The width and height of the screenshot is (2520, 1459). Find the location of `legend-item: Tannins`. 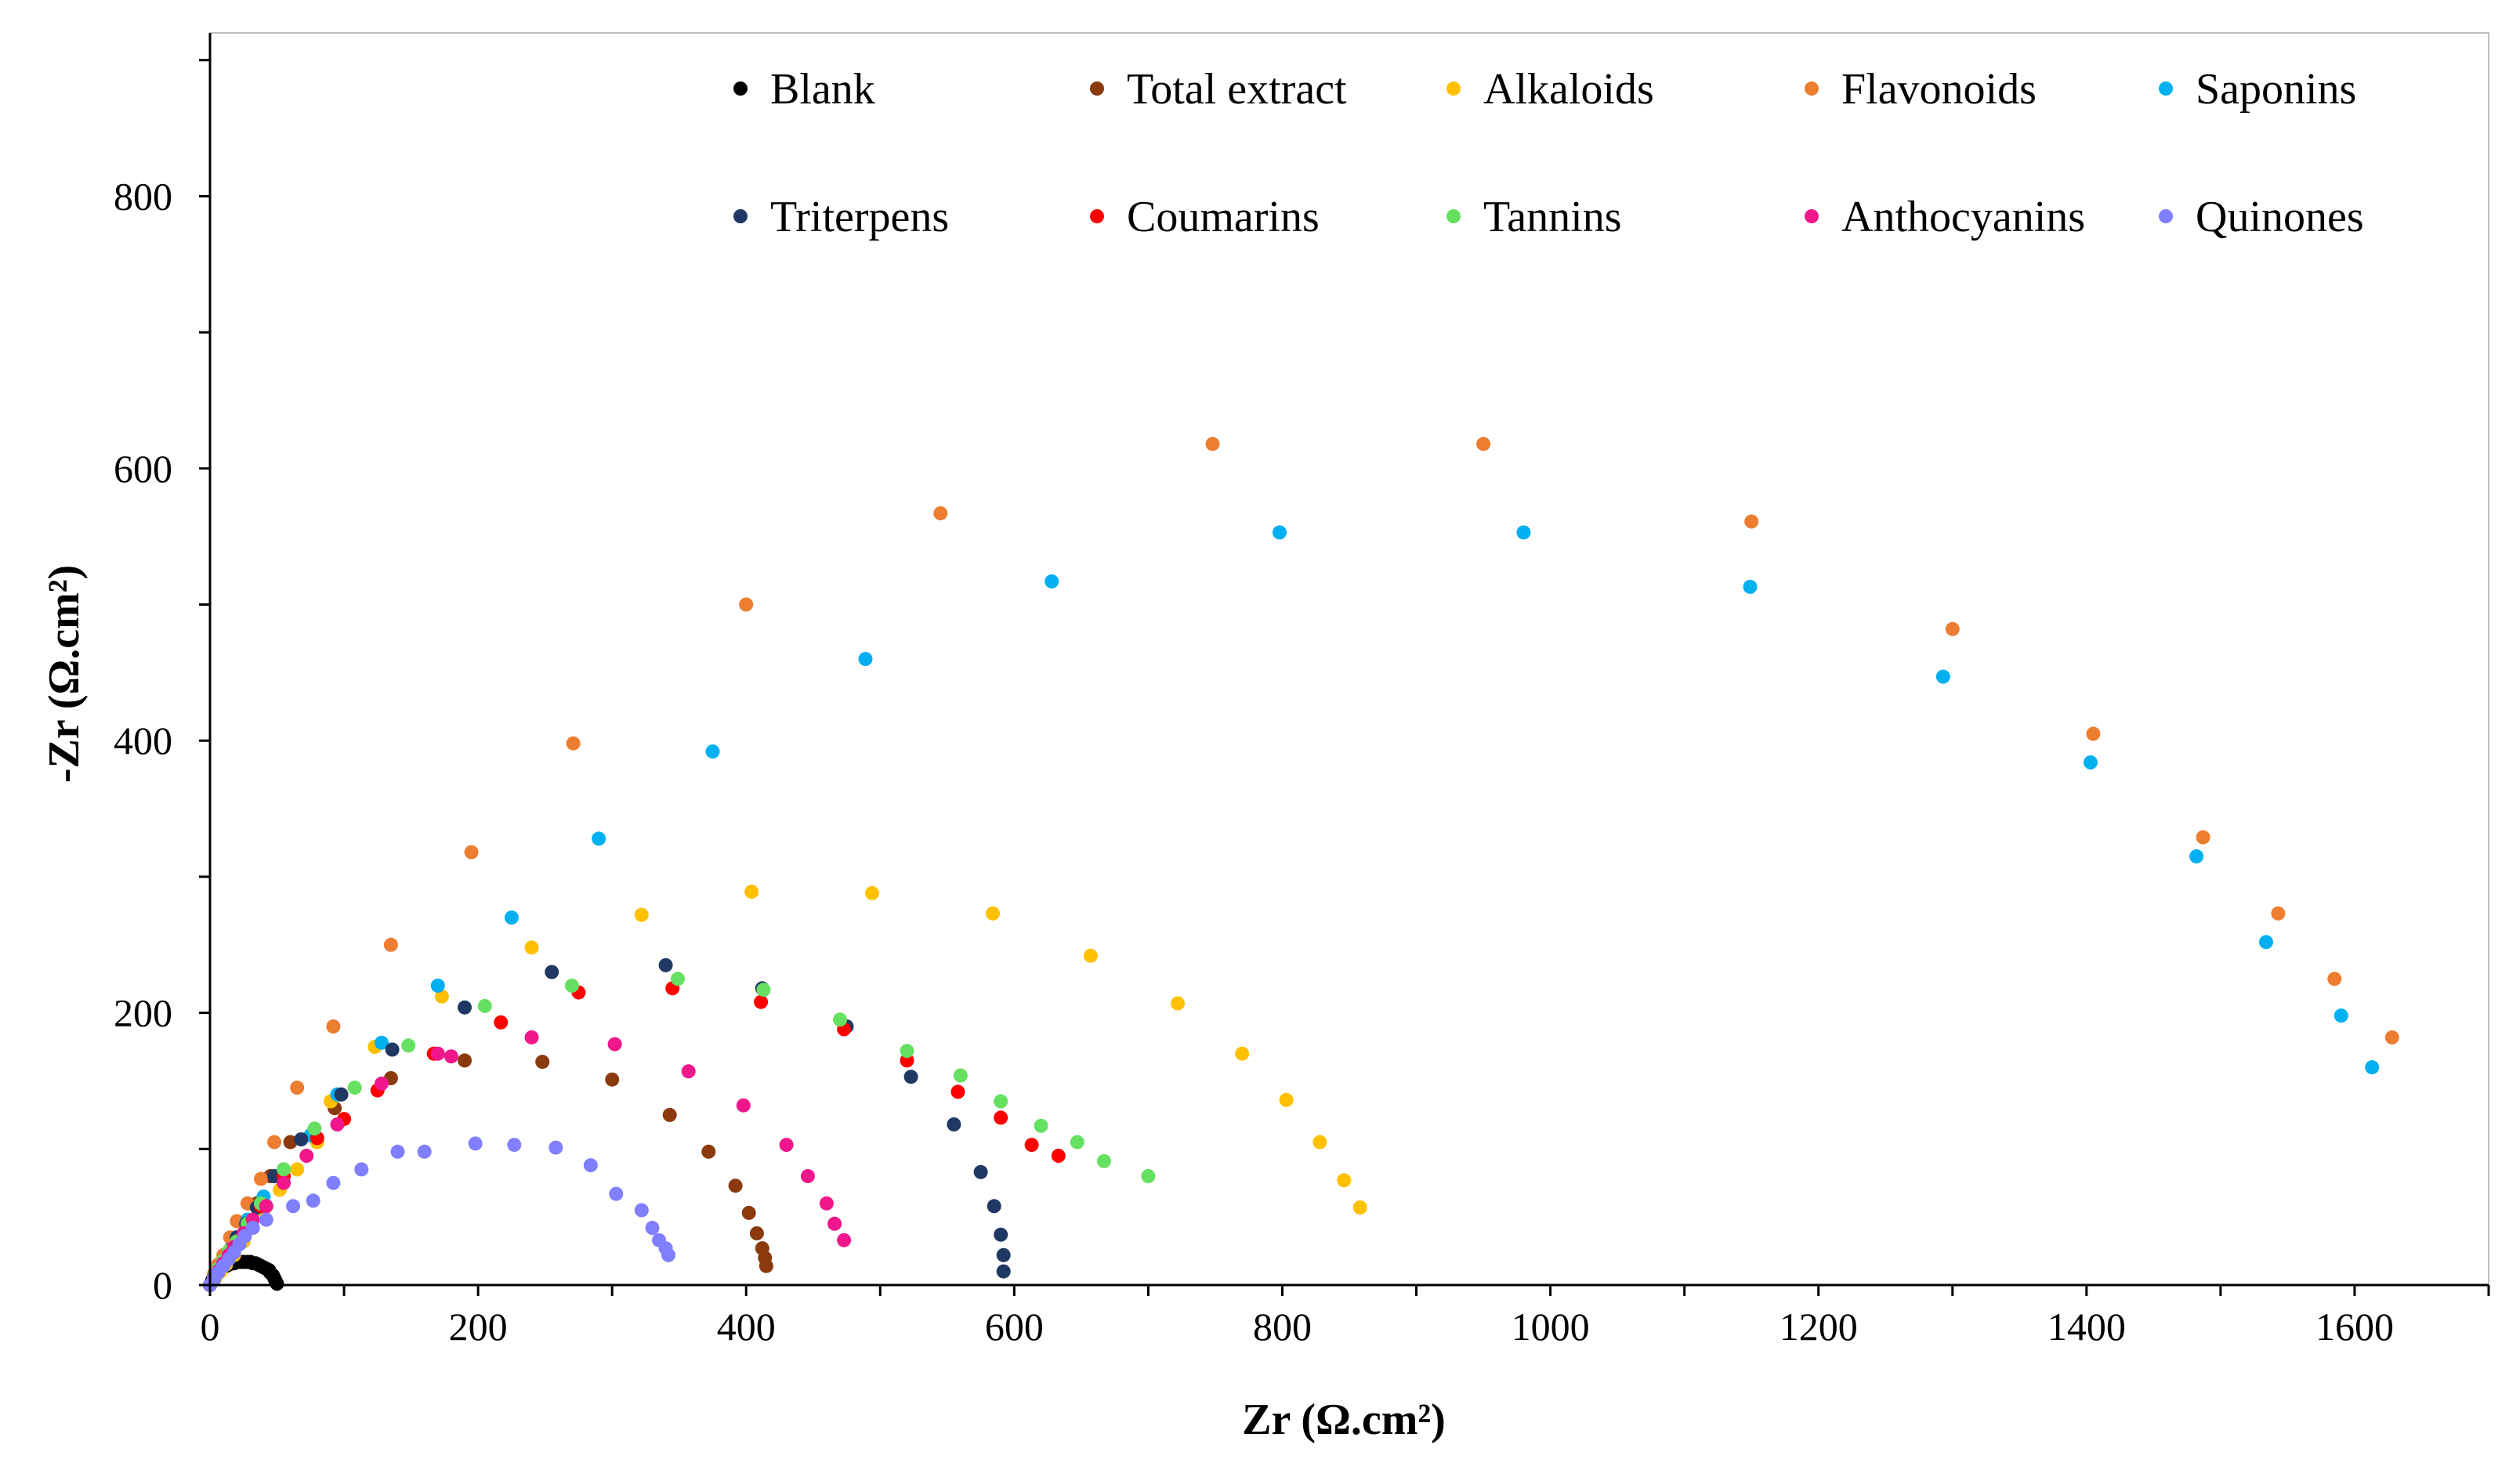

legend-item: Tannins is located at coordinates (1534, 217).